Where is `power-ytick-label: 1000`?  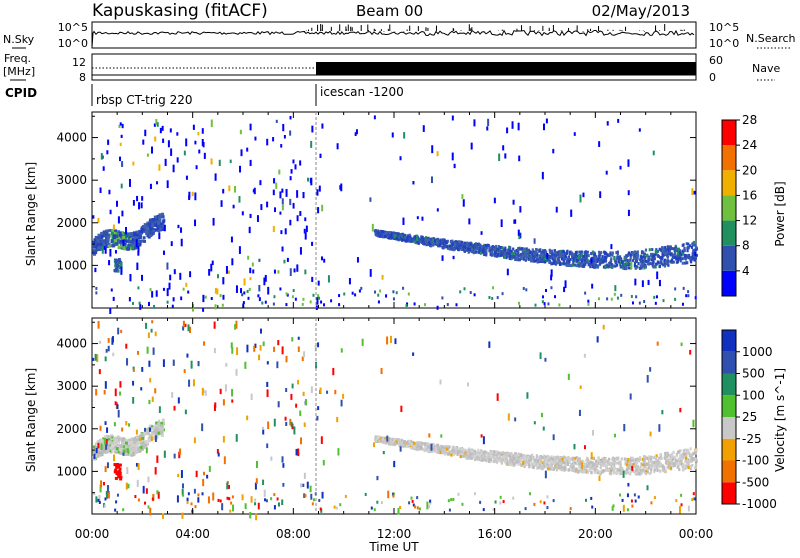
power-ytick-label: 1000 is located at coordinates (71, 265).